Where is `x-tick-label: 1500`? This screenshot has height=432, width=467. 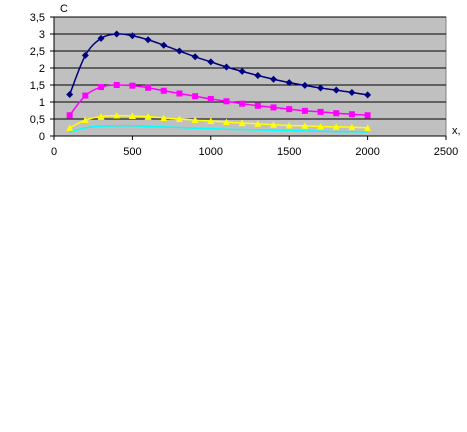
x-tick-label: 1500 is located at coordinates (289, 152).